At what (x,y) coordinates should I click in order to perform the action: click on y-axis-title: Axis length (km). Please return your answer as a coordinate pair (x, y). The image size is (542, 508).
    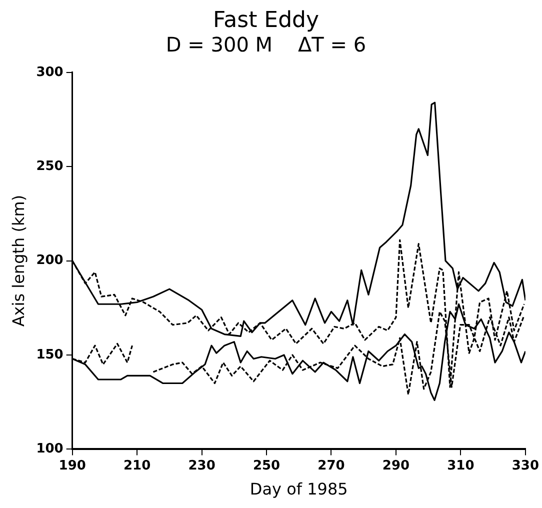
    Looking at the image, I should click on (18, 260).